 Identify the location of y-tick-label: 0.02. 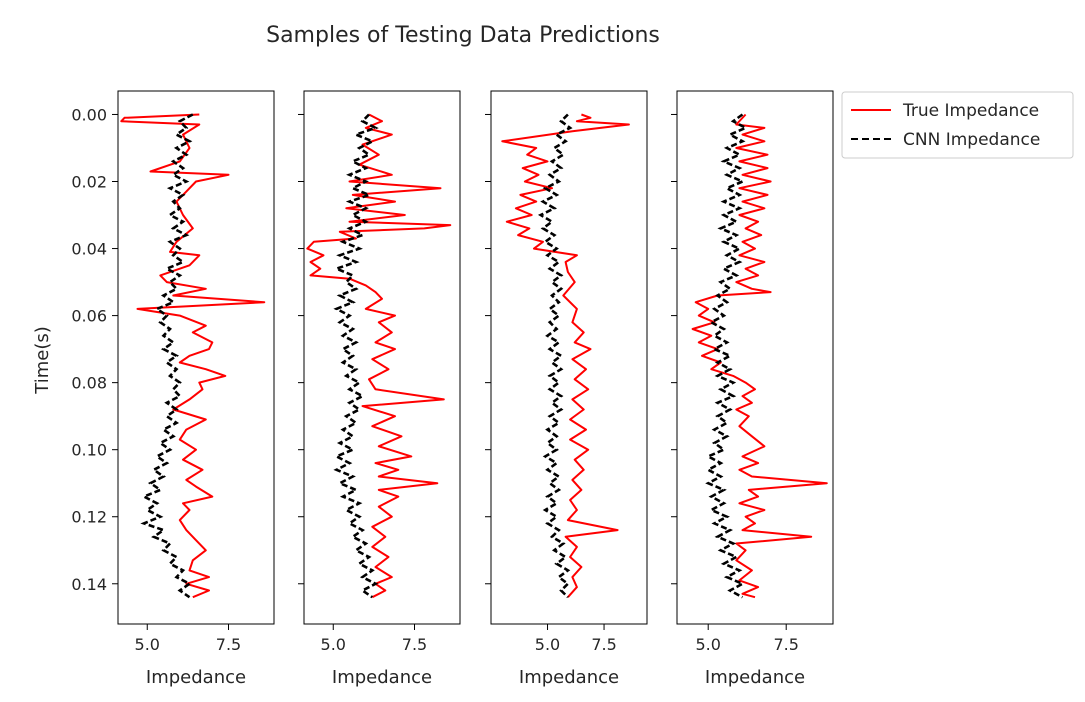
(89, 182).